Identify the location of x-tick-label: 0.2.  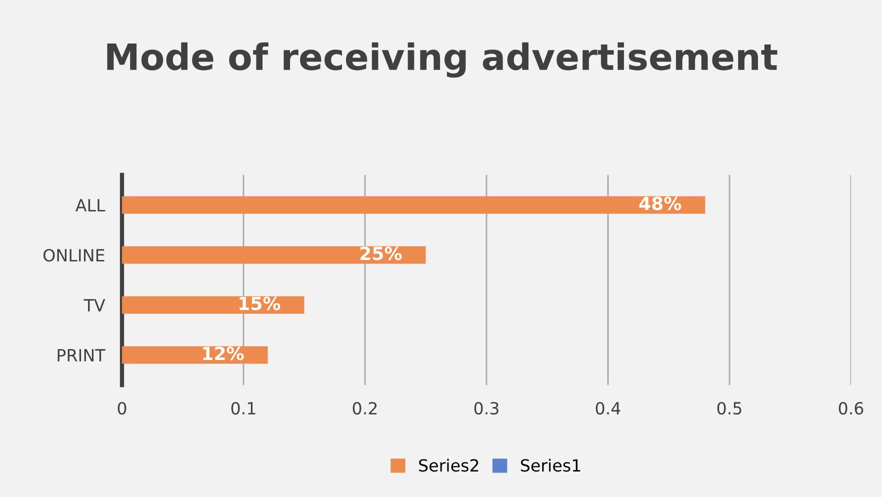
(364, 408).